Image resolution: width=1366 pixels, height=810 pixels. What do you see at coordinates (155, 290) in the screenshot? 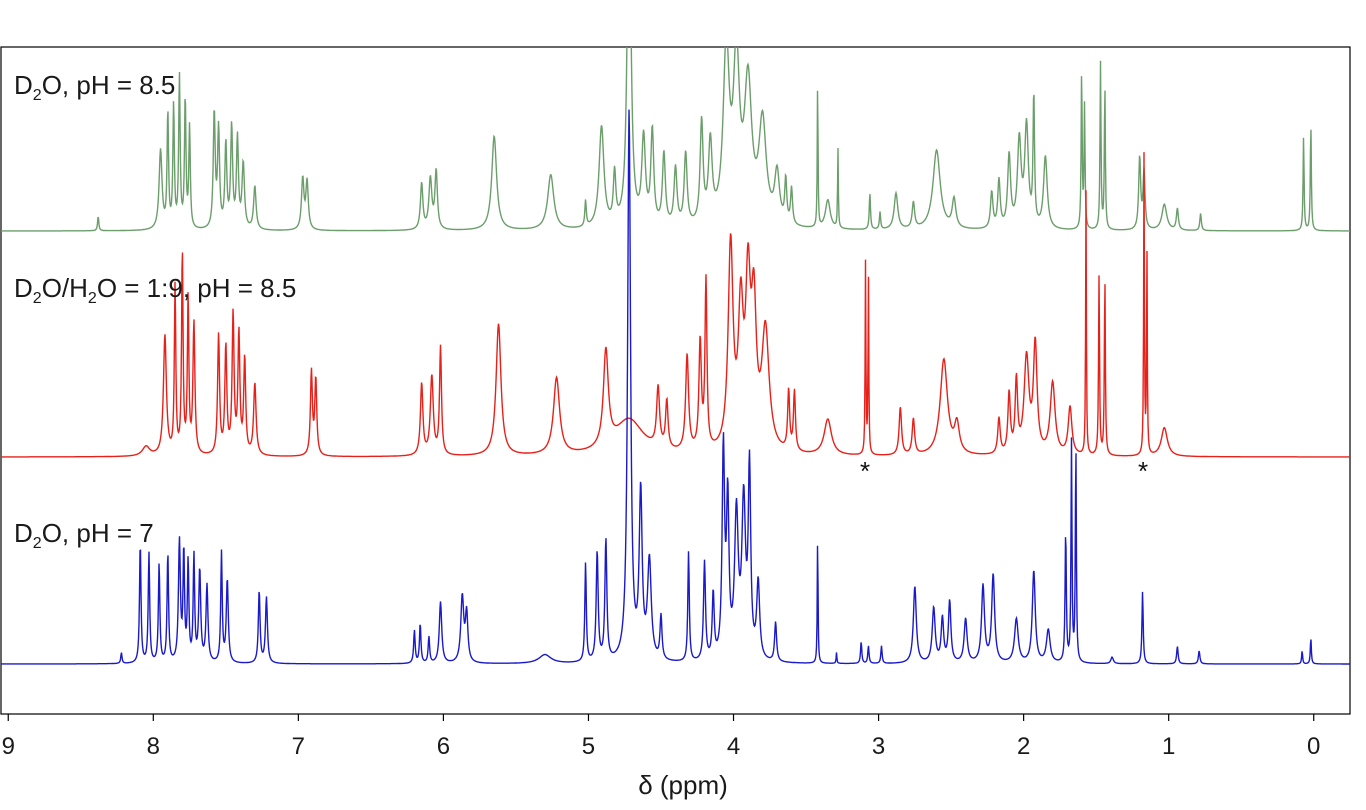
I see `series-label-red: D2O/H2O = 1:9, pH = 8.5` at bounding box center [155, 290].